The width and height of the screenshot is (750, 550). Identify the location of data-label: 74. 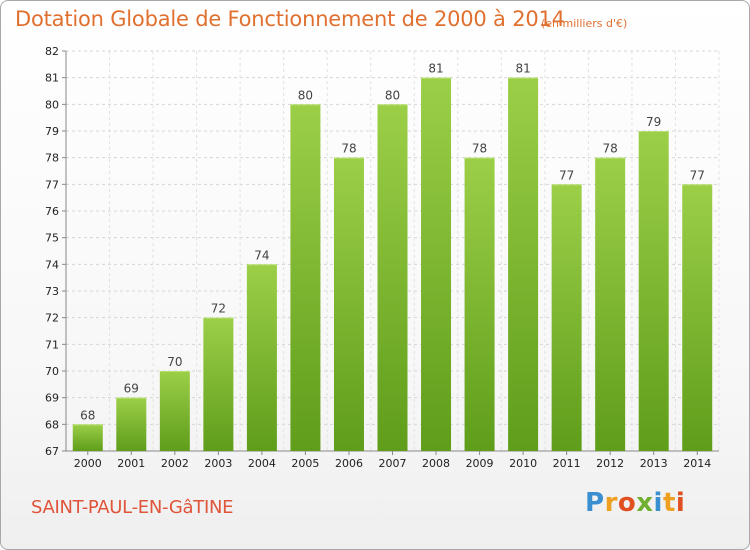
(261, 255).